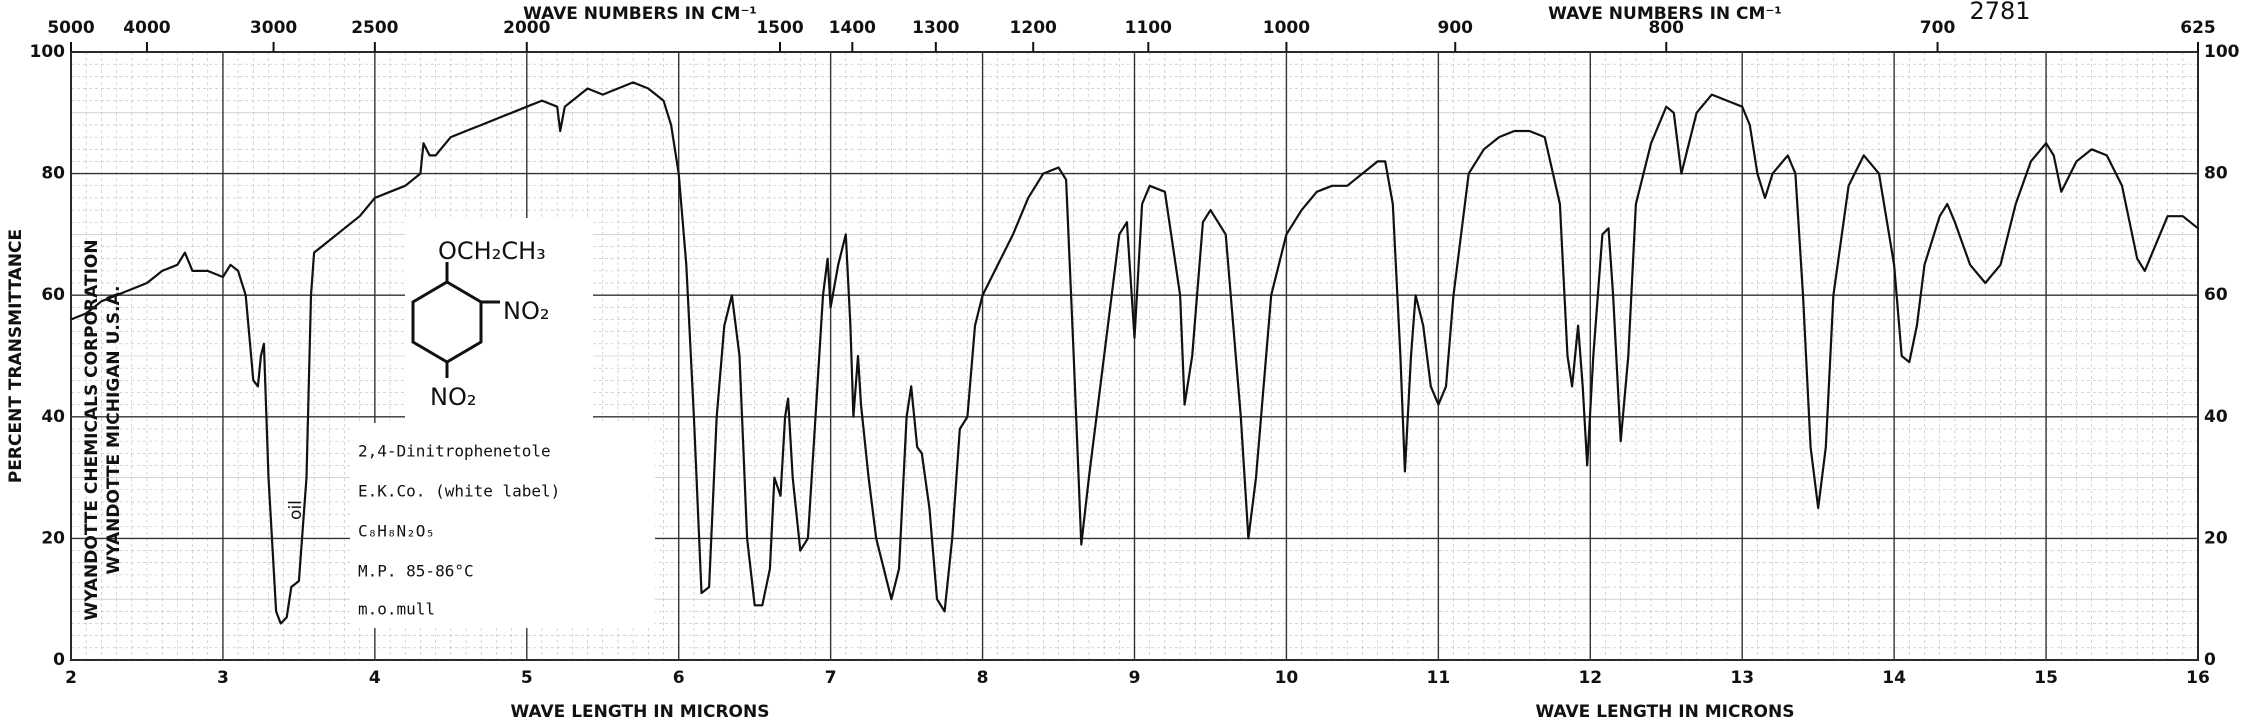 The image size is (2248, 728). Describe the element at coordinates (459, 491) in the screenshot. I see `info-line: E.K.Co. (white label)` at that location.